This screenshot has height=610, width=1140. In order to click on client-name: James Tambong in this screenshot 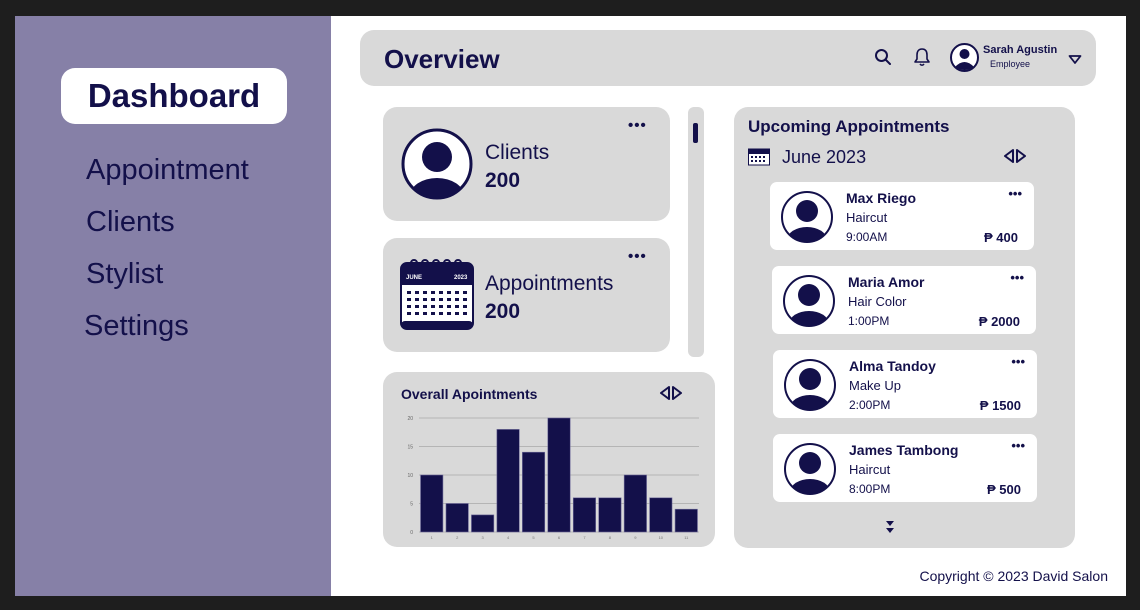, I will do `click(904, 450)`.